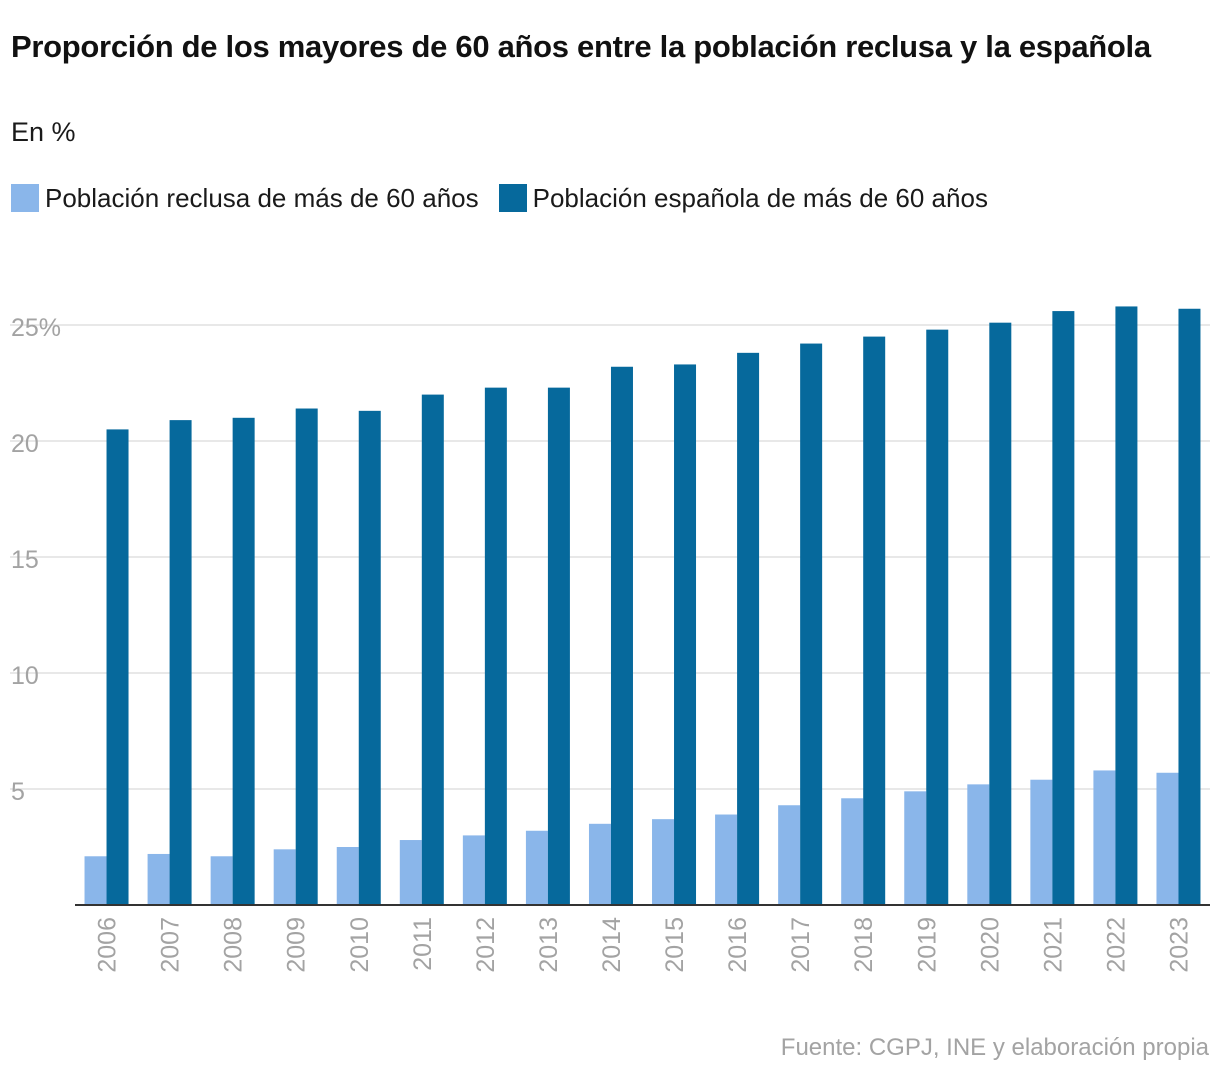 Image resolution: width=1220 pixels, height=1082 pixels. Describe the element at coordinates (243, 661) in the screenshot. I see `bar-espanola-2008` at that location.